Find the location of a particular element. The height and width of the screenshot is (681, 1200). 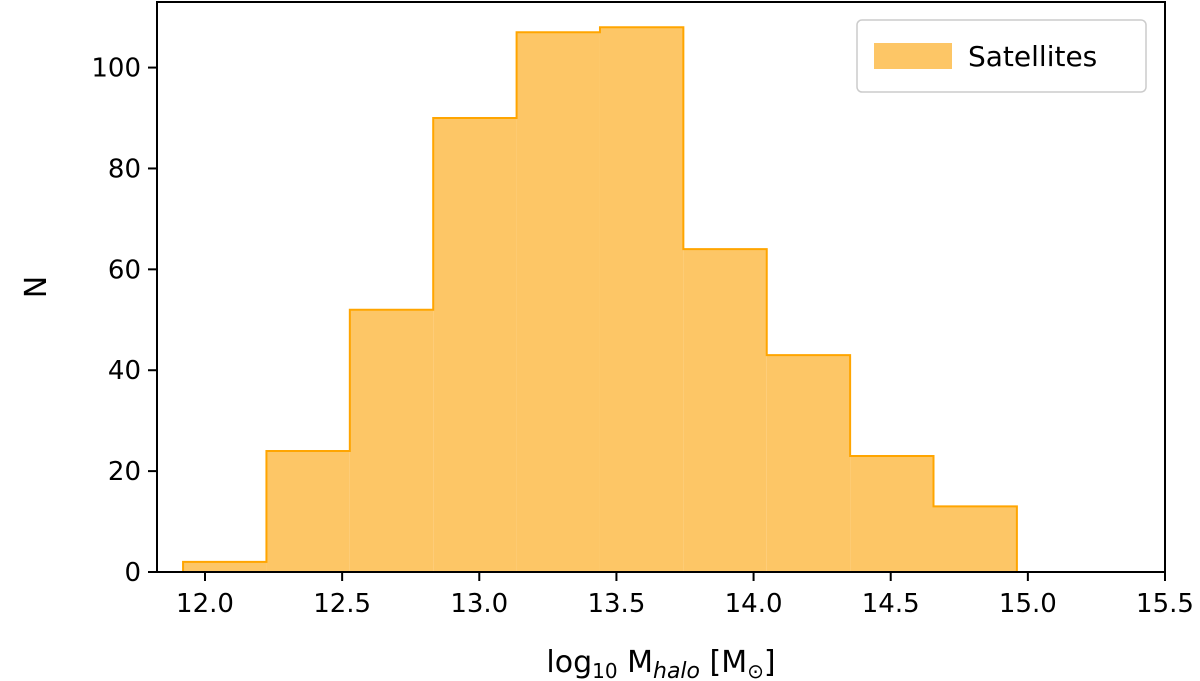

x-axis-label-suffix-open: [M is located at coordinates (723, 662).